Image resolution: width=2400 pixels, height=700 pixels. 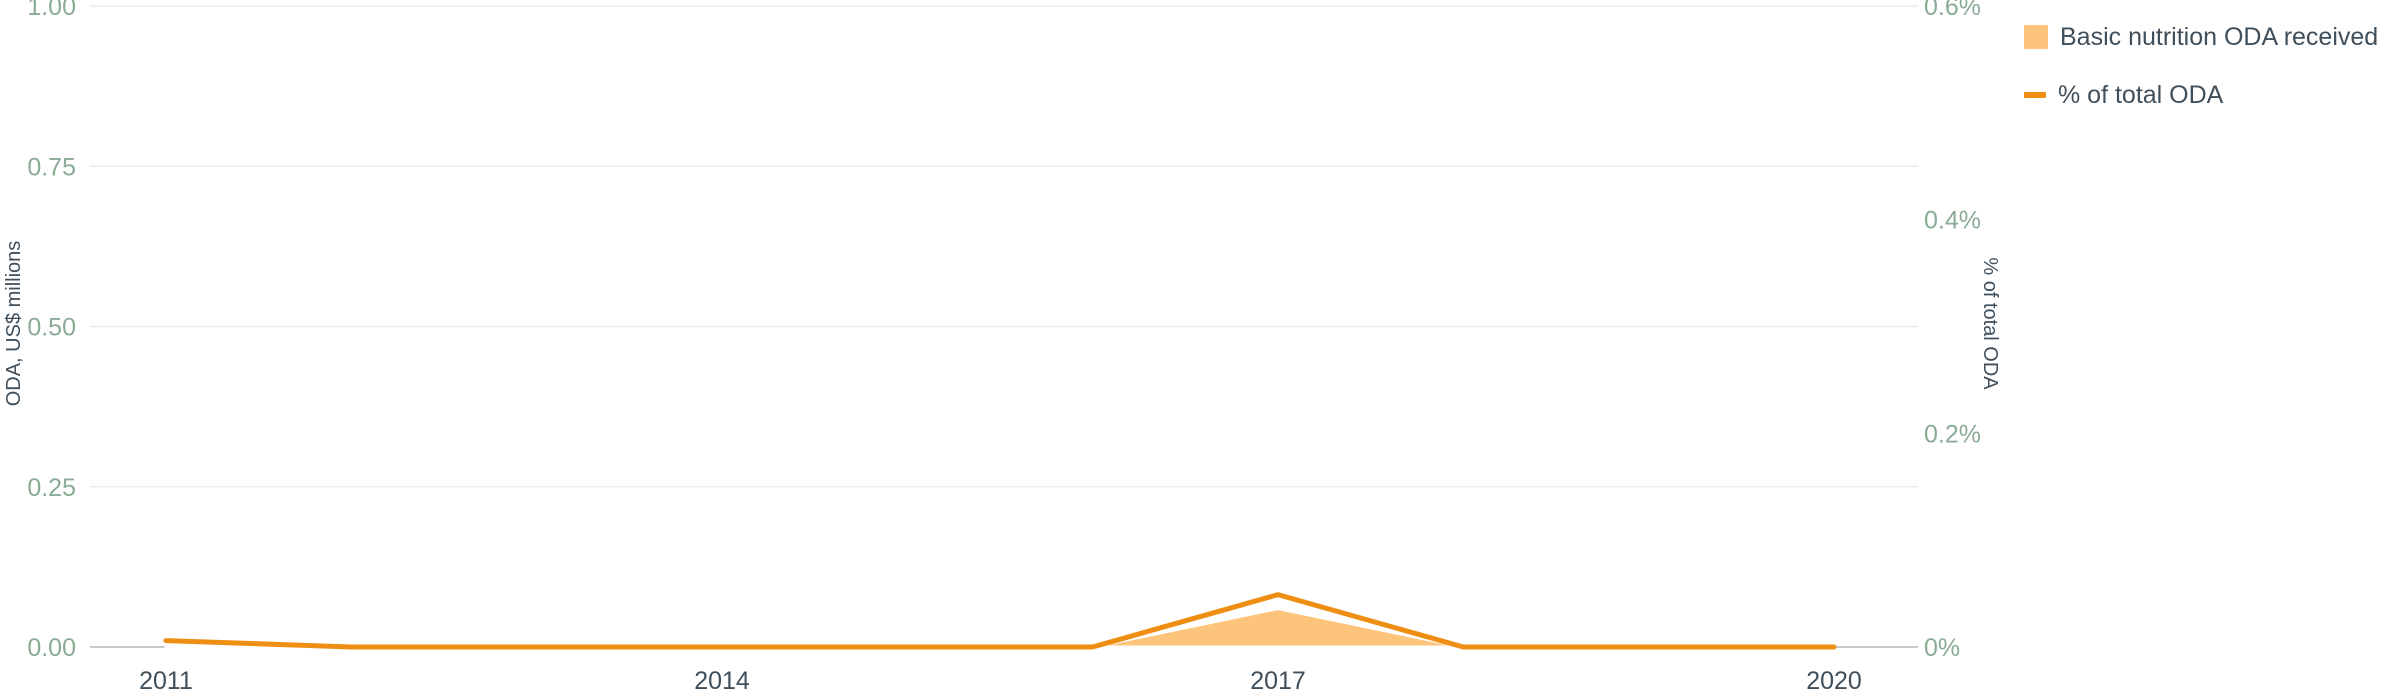 I want to click on legend-item-oda-received: Basic nutrition ODA received, so click(x=2201, y=37).